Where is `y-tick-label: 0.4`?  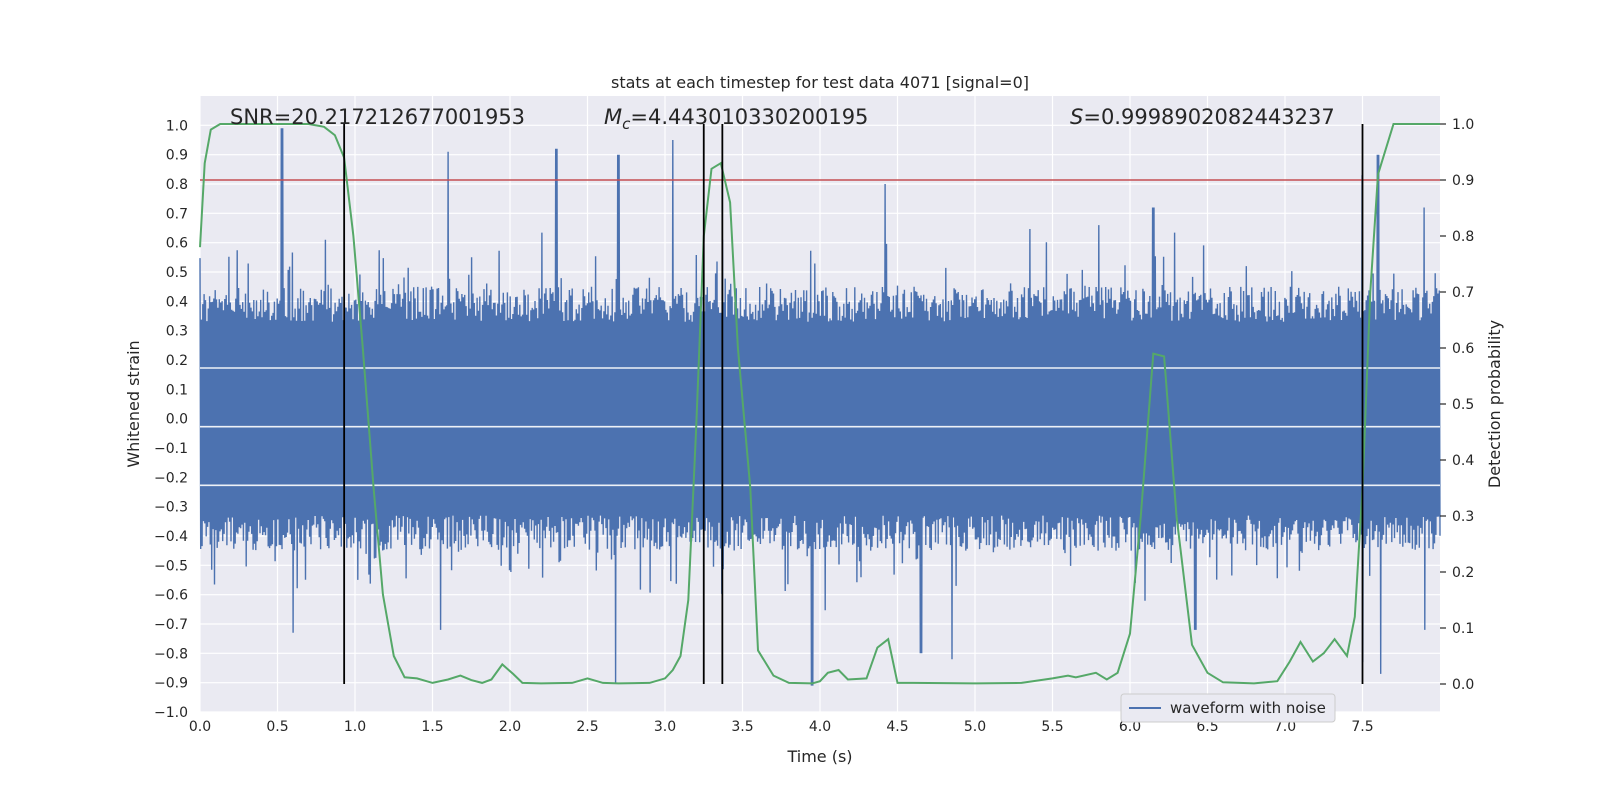
y-tick-label: 0.4 is located at coordinates (177, 302).